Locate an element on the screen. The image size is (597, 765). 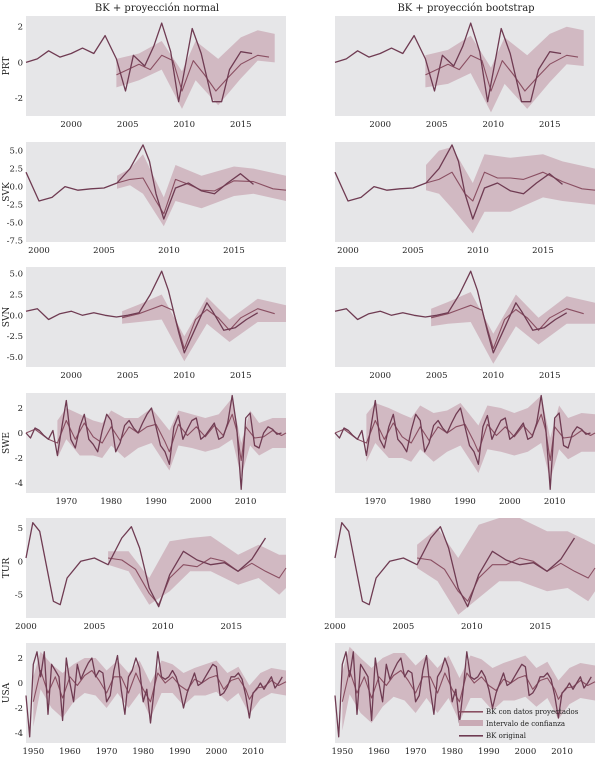
legend-label-band: Intervalo de confianza is located at coordinates (525, 724).